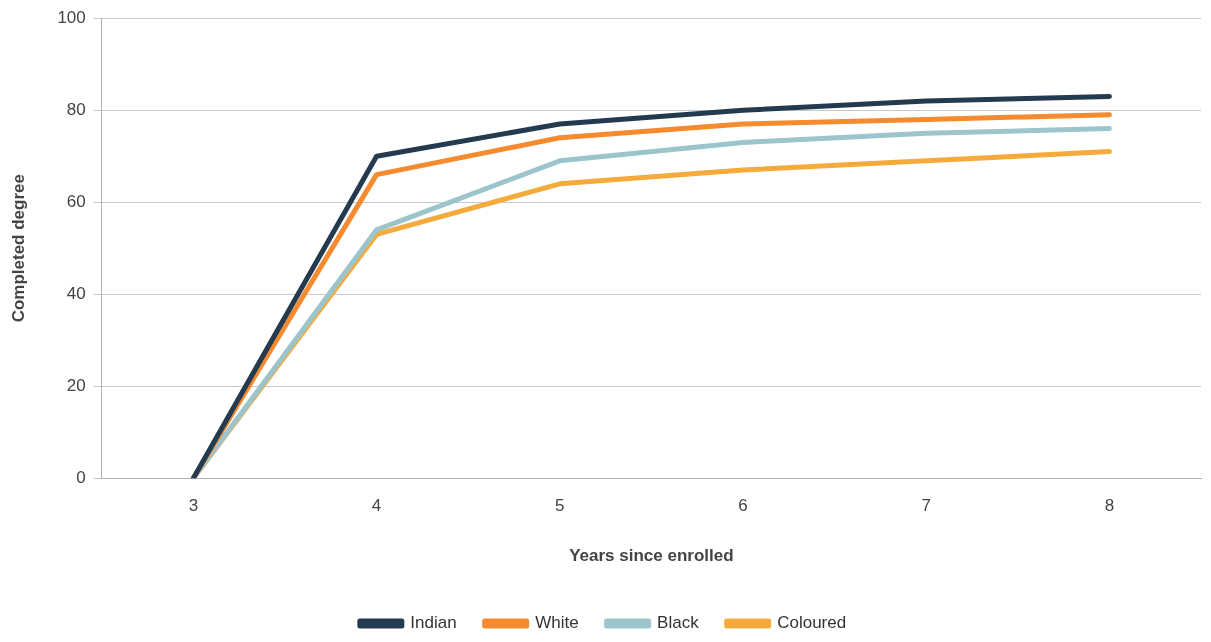 The height and width of the screenshot is (642, 1211). What do you see at coordinates (81, 477) in the screenshot?
I see `y-tick-label: 0` at bounding box center [81, 477].